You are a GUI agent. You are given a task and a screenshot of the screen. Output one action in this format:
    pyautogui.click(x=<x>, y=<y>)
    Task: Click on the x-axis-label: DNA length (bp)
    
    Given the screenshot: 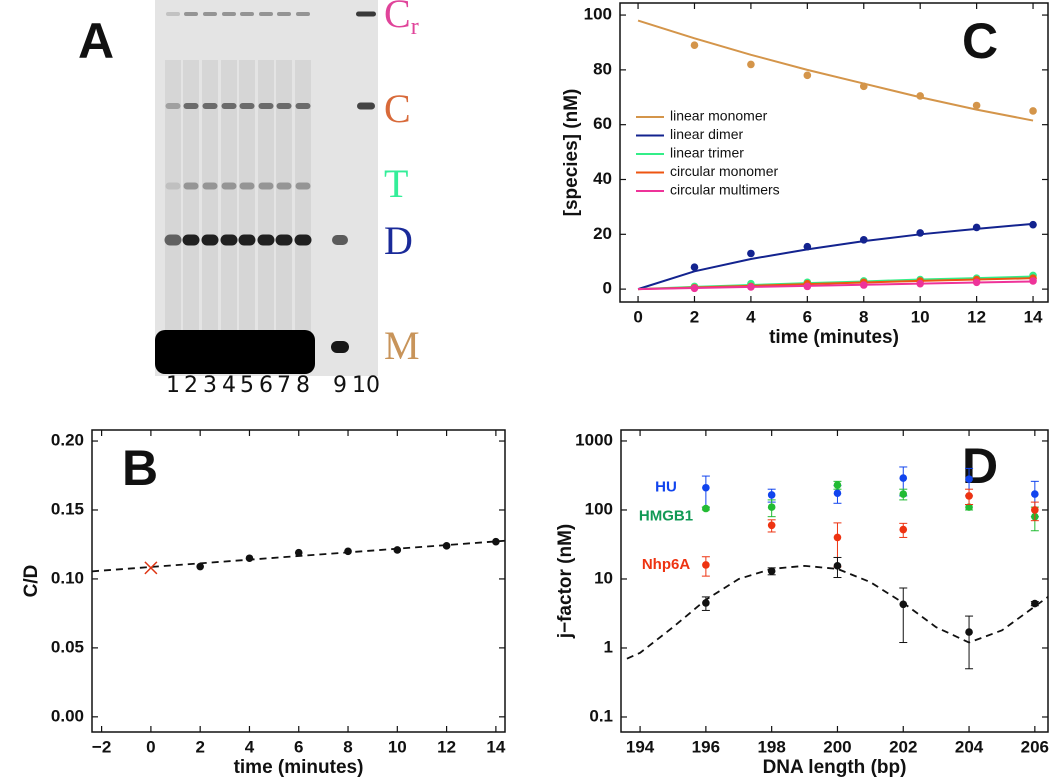 What is the action you would take?
    pyautogui.click(x=835, y=767)
    